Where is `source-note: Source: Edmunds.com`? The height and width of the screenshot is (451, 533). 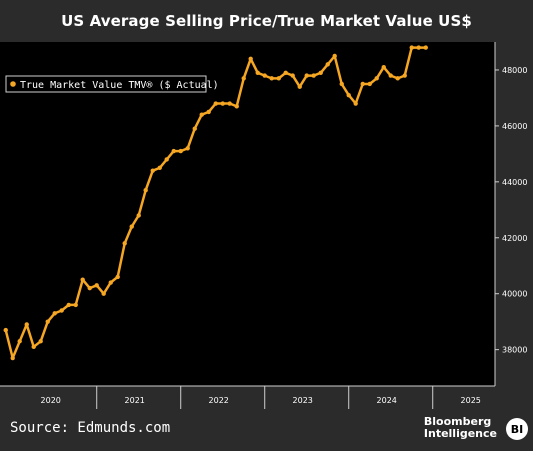
source-note: Source: Edmunds.com is located at coordinates (90, 428).